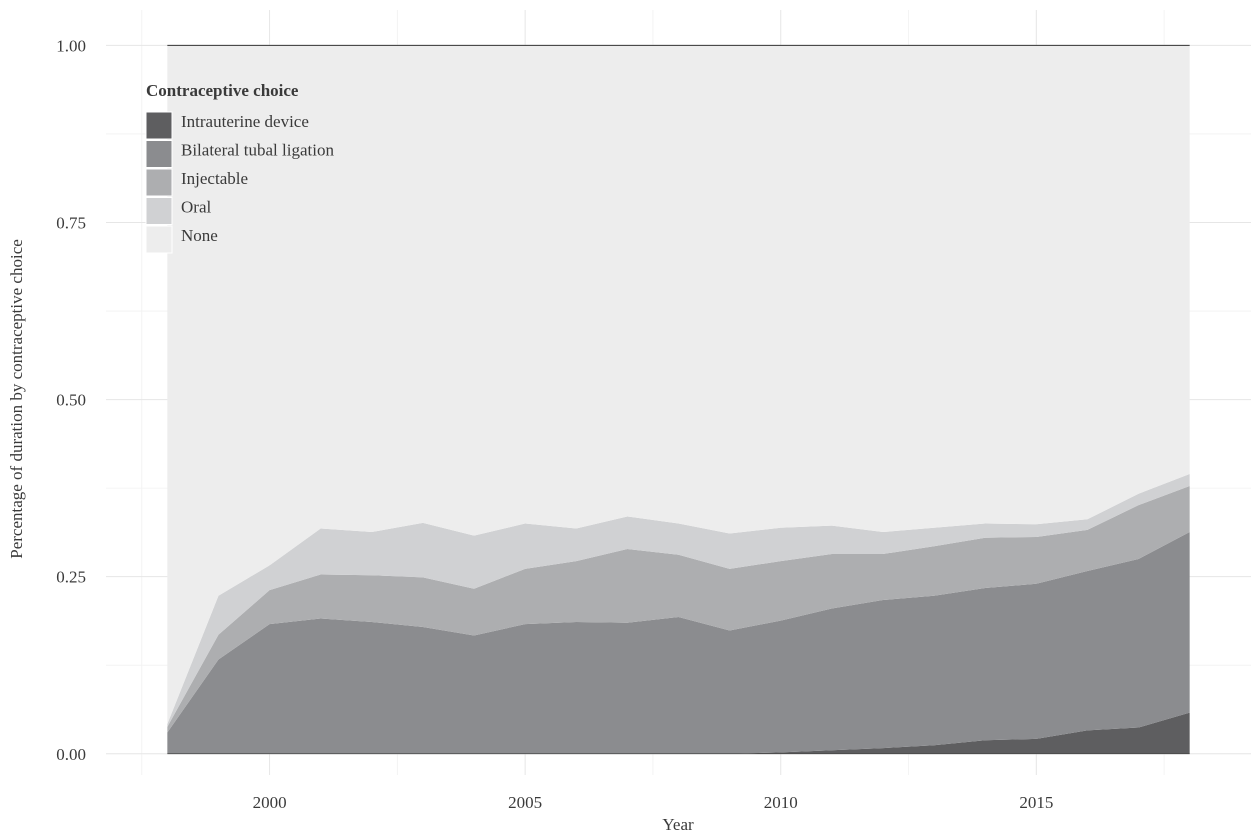 This screenshot has width=1259, height=838. What do you see at coordinates (196, 207) in the screenshot?
I see `legend-label-oral: Oral` at bounding box center [196, 207].